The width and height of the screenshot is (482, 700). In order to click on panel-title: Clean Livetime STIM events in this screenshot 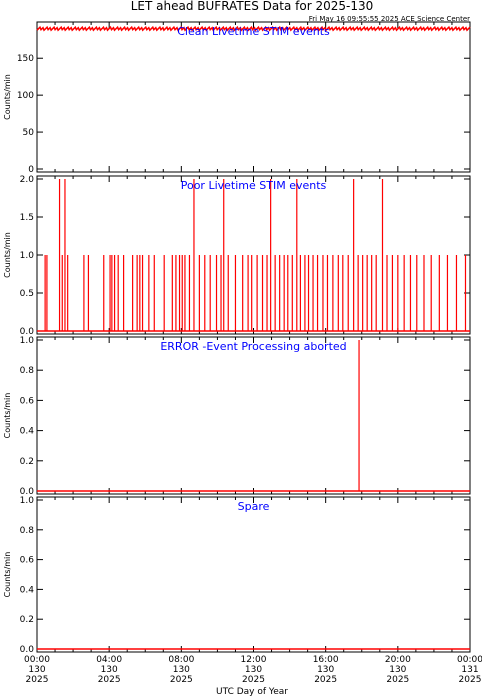, I will do `click(253, 31)`.